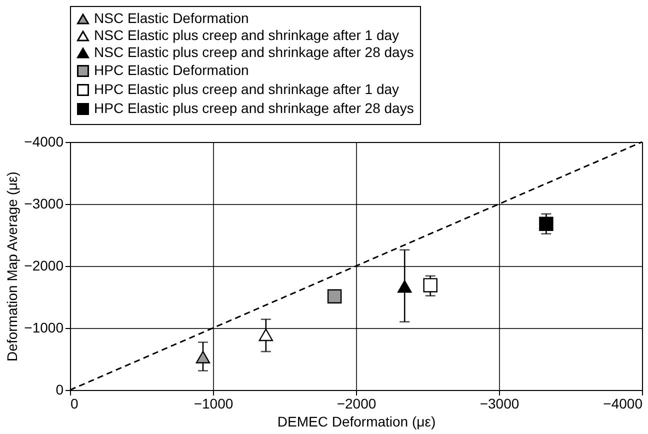  I want to click on x-tick-label: −4000, so click(623, 404).